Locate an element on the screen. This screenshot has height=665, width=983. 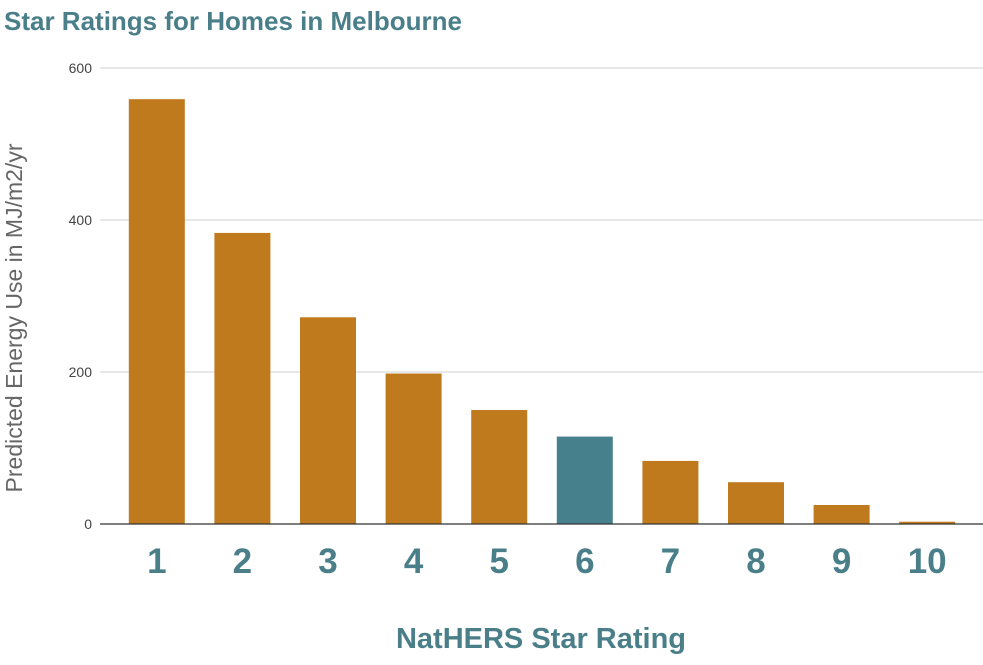
y-tick-labels: 0 200 400 600 is located at coordinates (81, 296).